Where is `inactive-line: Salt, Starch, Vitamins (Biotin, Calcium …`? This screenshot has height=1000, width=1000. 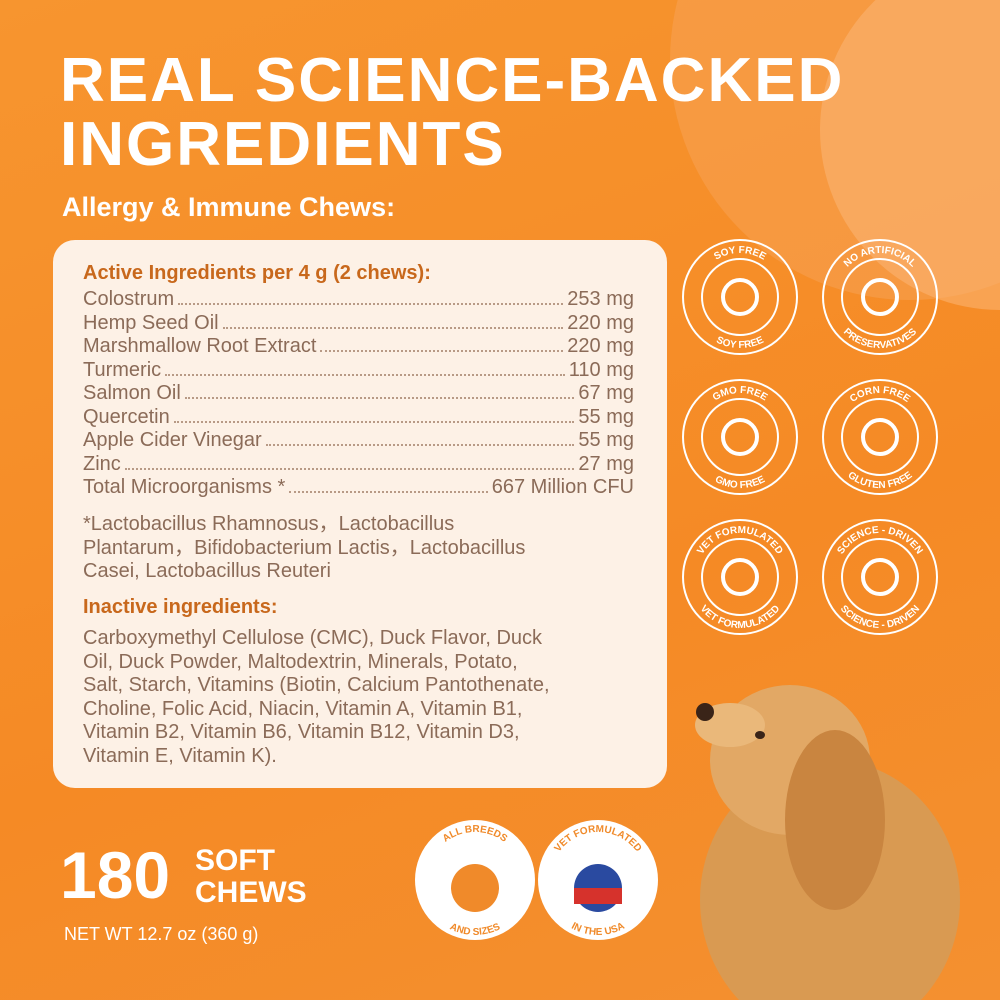
inactive-line: Salt, Starch, Vitamins (Biotin, Calcium … is located at coordinates (316, 685).